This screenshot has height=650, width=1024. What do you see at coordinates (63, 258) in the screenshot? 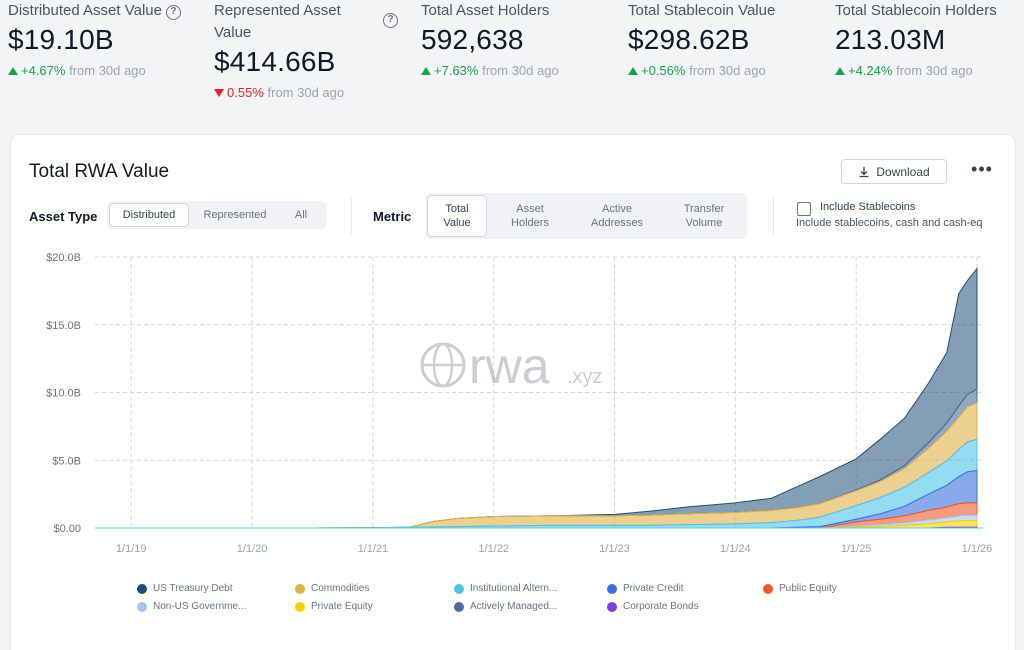
I see `y-tick-label: $20.0B` at bounding box center [63, 258].